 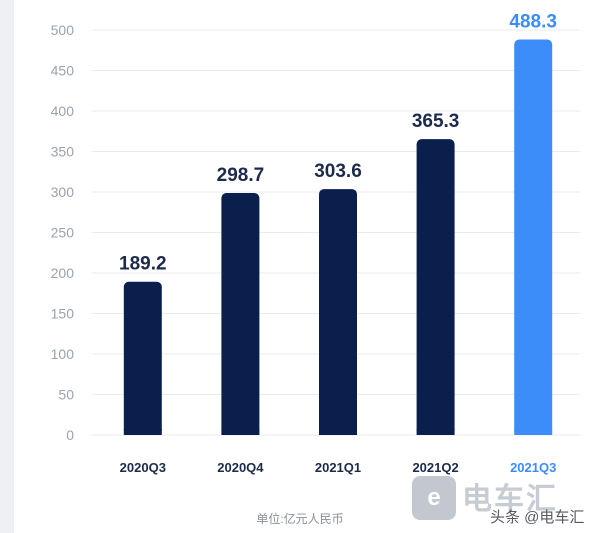 I want to click on bar-value-label: 189.2, so click(x=143, y=264).